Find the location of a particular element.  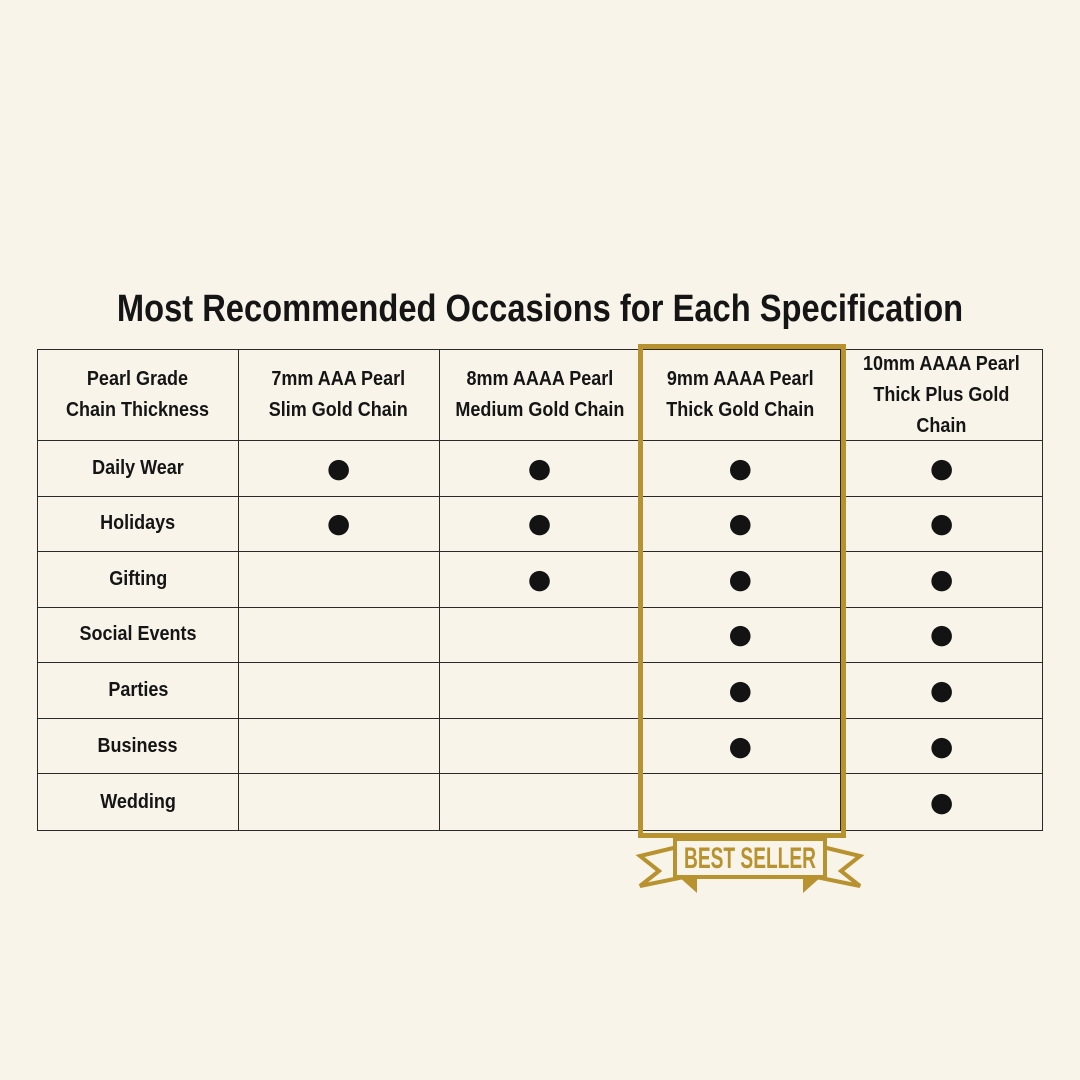

cell-holidays-9mm: ● is located at coordinates (741, 524).